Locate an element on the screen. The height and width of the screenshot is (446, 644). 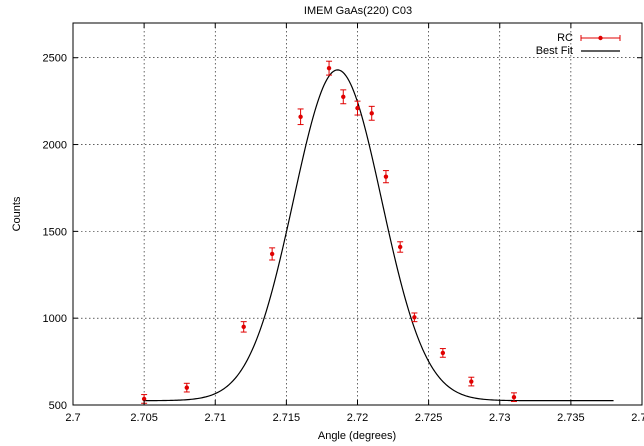
y-tick-label: 1500 is located at coordinates (55, 232).